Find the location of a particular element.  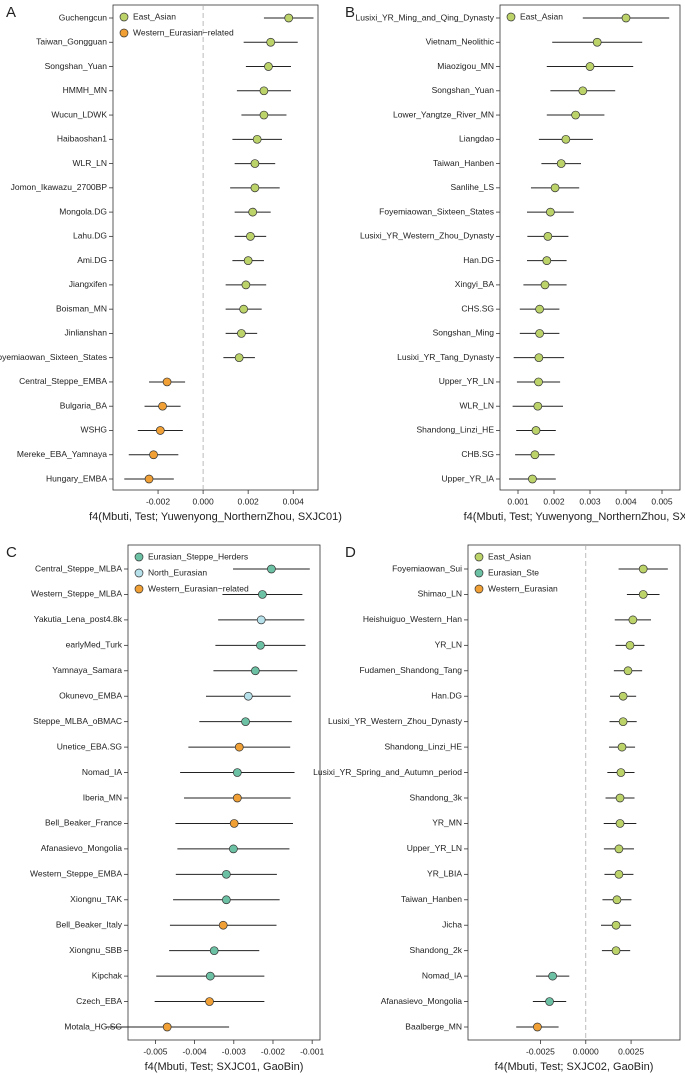

y-tick-label: Mereke_EBA_Yamnaya is located at coordinates (62, 454).